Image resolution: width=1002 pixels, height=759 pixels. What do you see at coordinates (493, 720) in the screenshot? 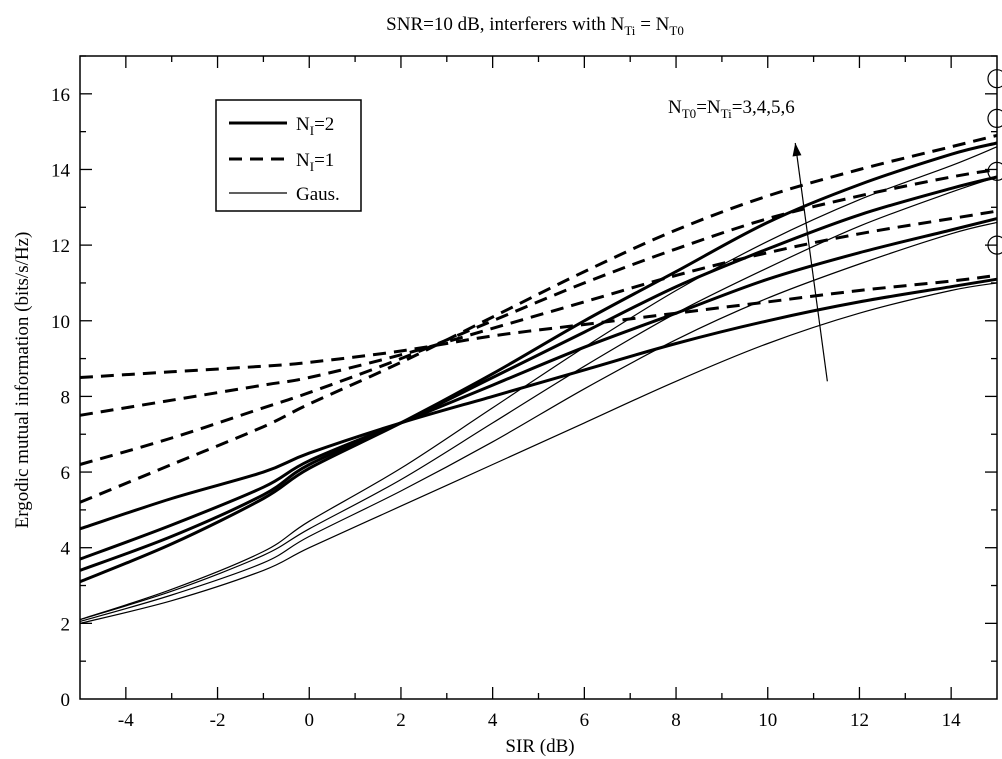
I see `x-tick-label-4: 4` at bounding box center [493, 720].